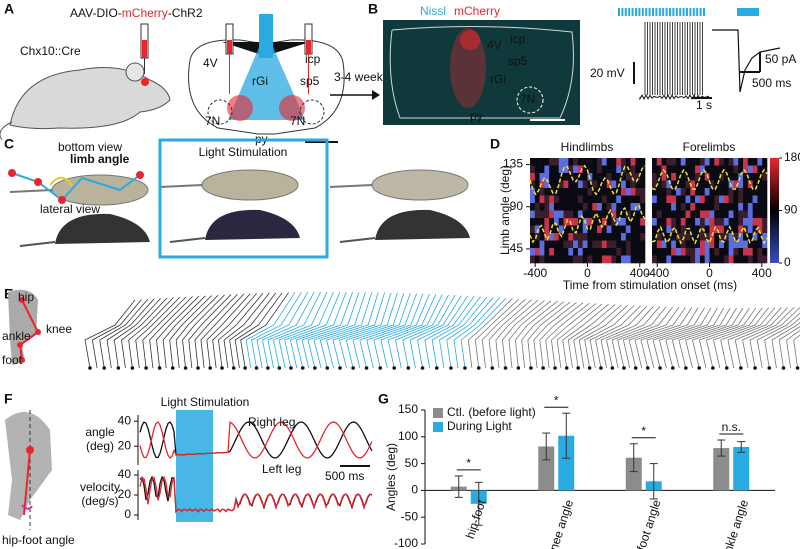 The image size is (800, 549). What do you see at coordinates (494, 45) in the screenshot?
I see `region-label: 4V` at bounding box center [494, 45].